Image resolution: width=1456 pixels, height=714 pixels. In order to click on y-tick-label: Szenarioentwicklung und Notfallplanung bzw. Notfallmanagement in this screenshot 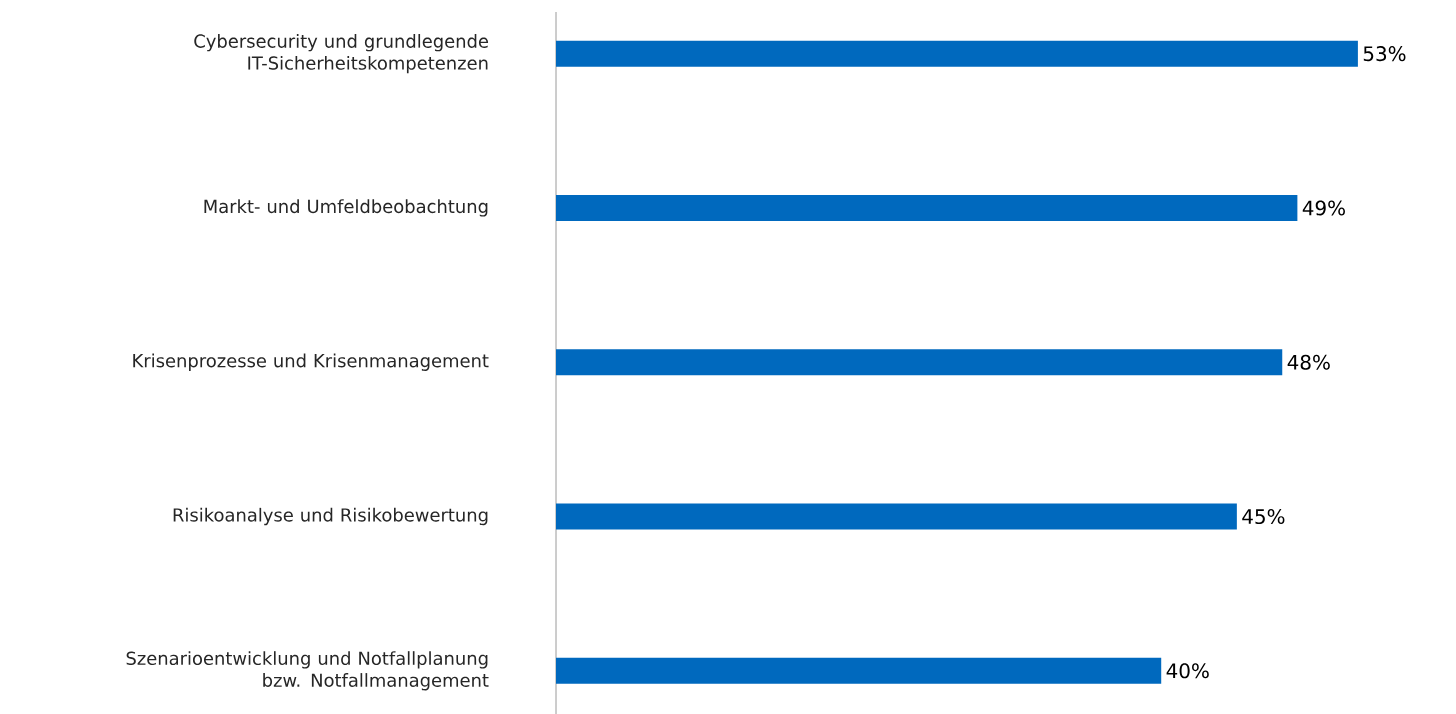, I will do `click(307, 671)`.